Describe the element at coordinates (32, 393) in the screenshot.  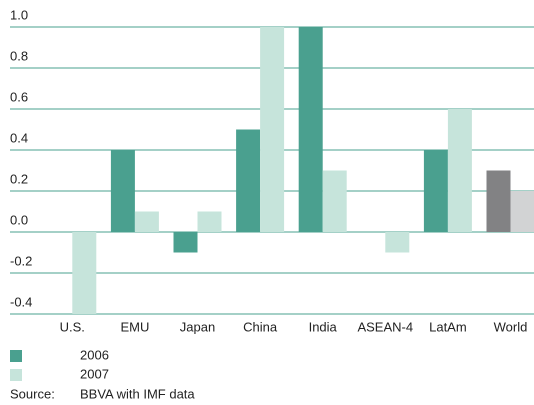
I see `source-label: Source:` at that location.